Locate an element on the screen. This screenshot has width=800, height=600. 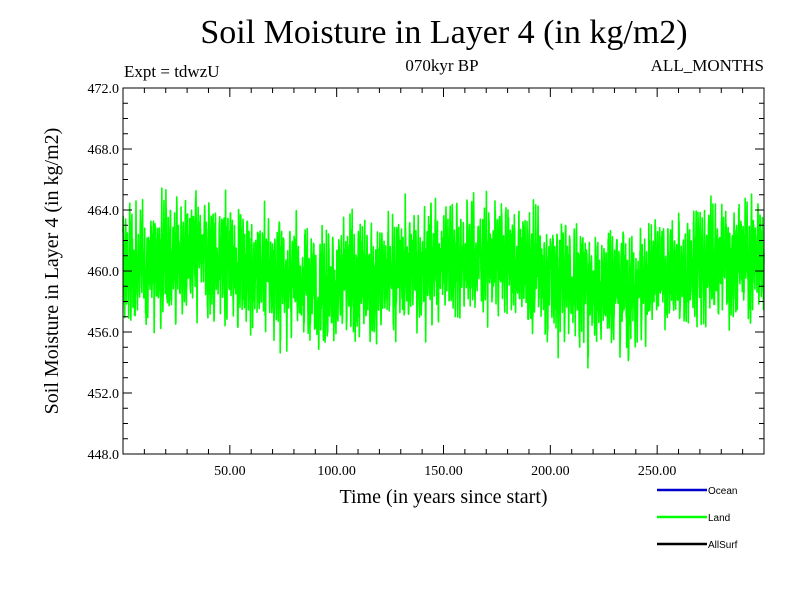
x-tick-label: 200.00 is located at coordinates (550, 471).